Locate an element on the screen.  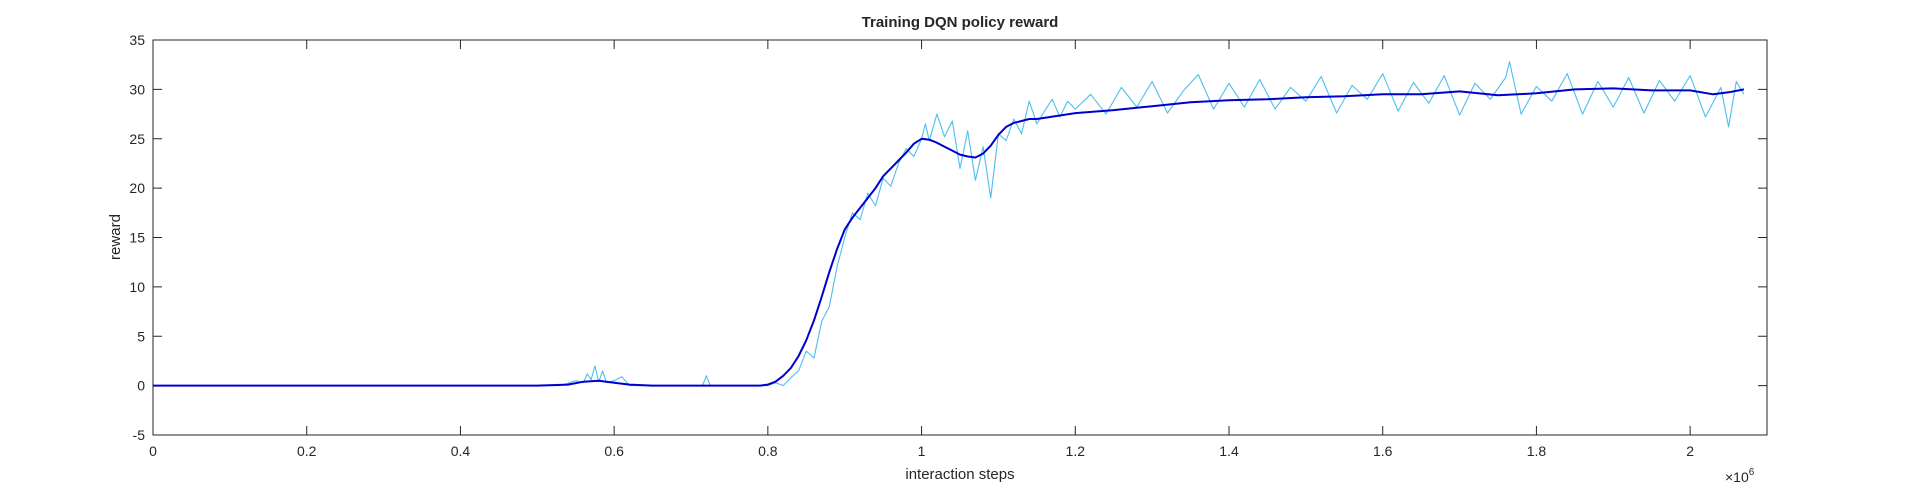
x-axis-multiplier: ×10⁶ is located at coordinates (1740, 476).